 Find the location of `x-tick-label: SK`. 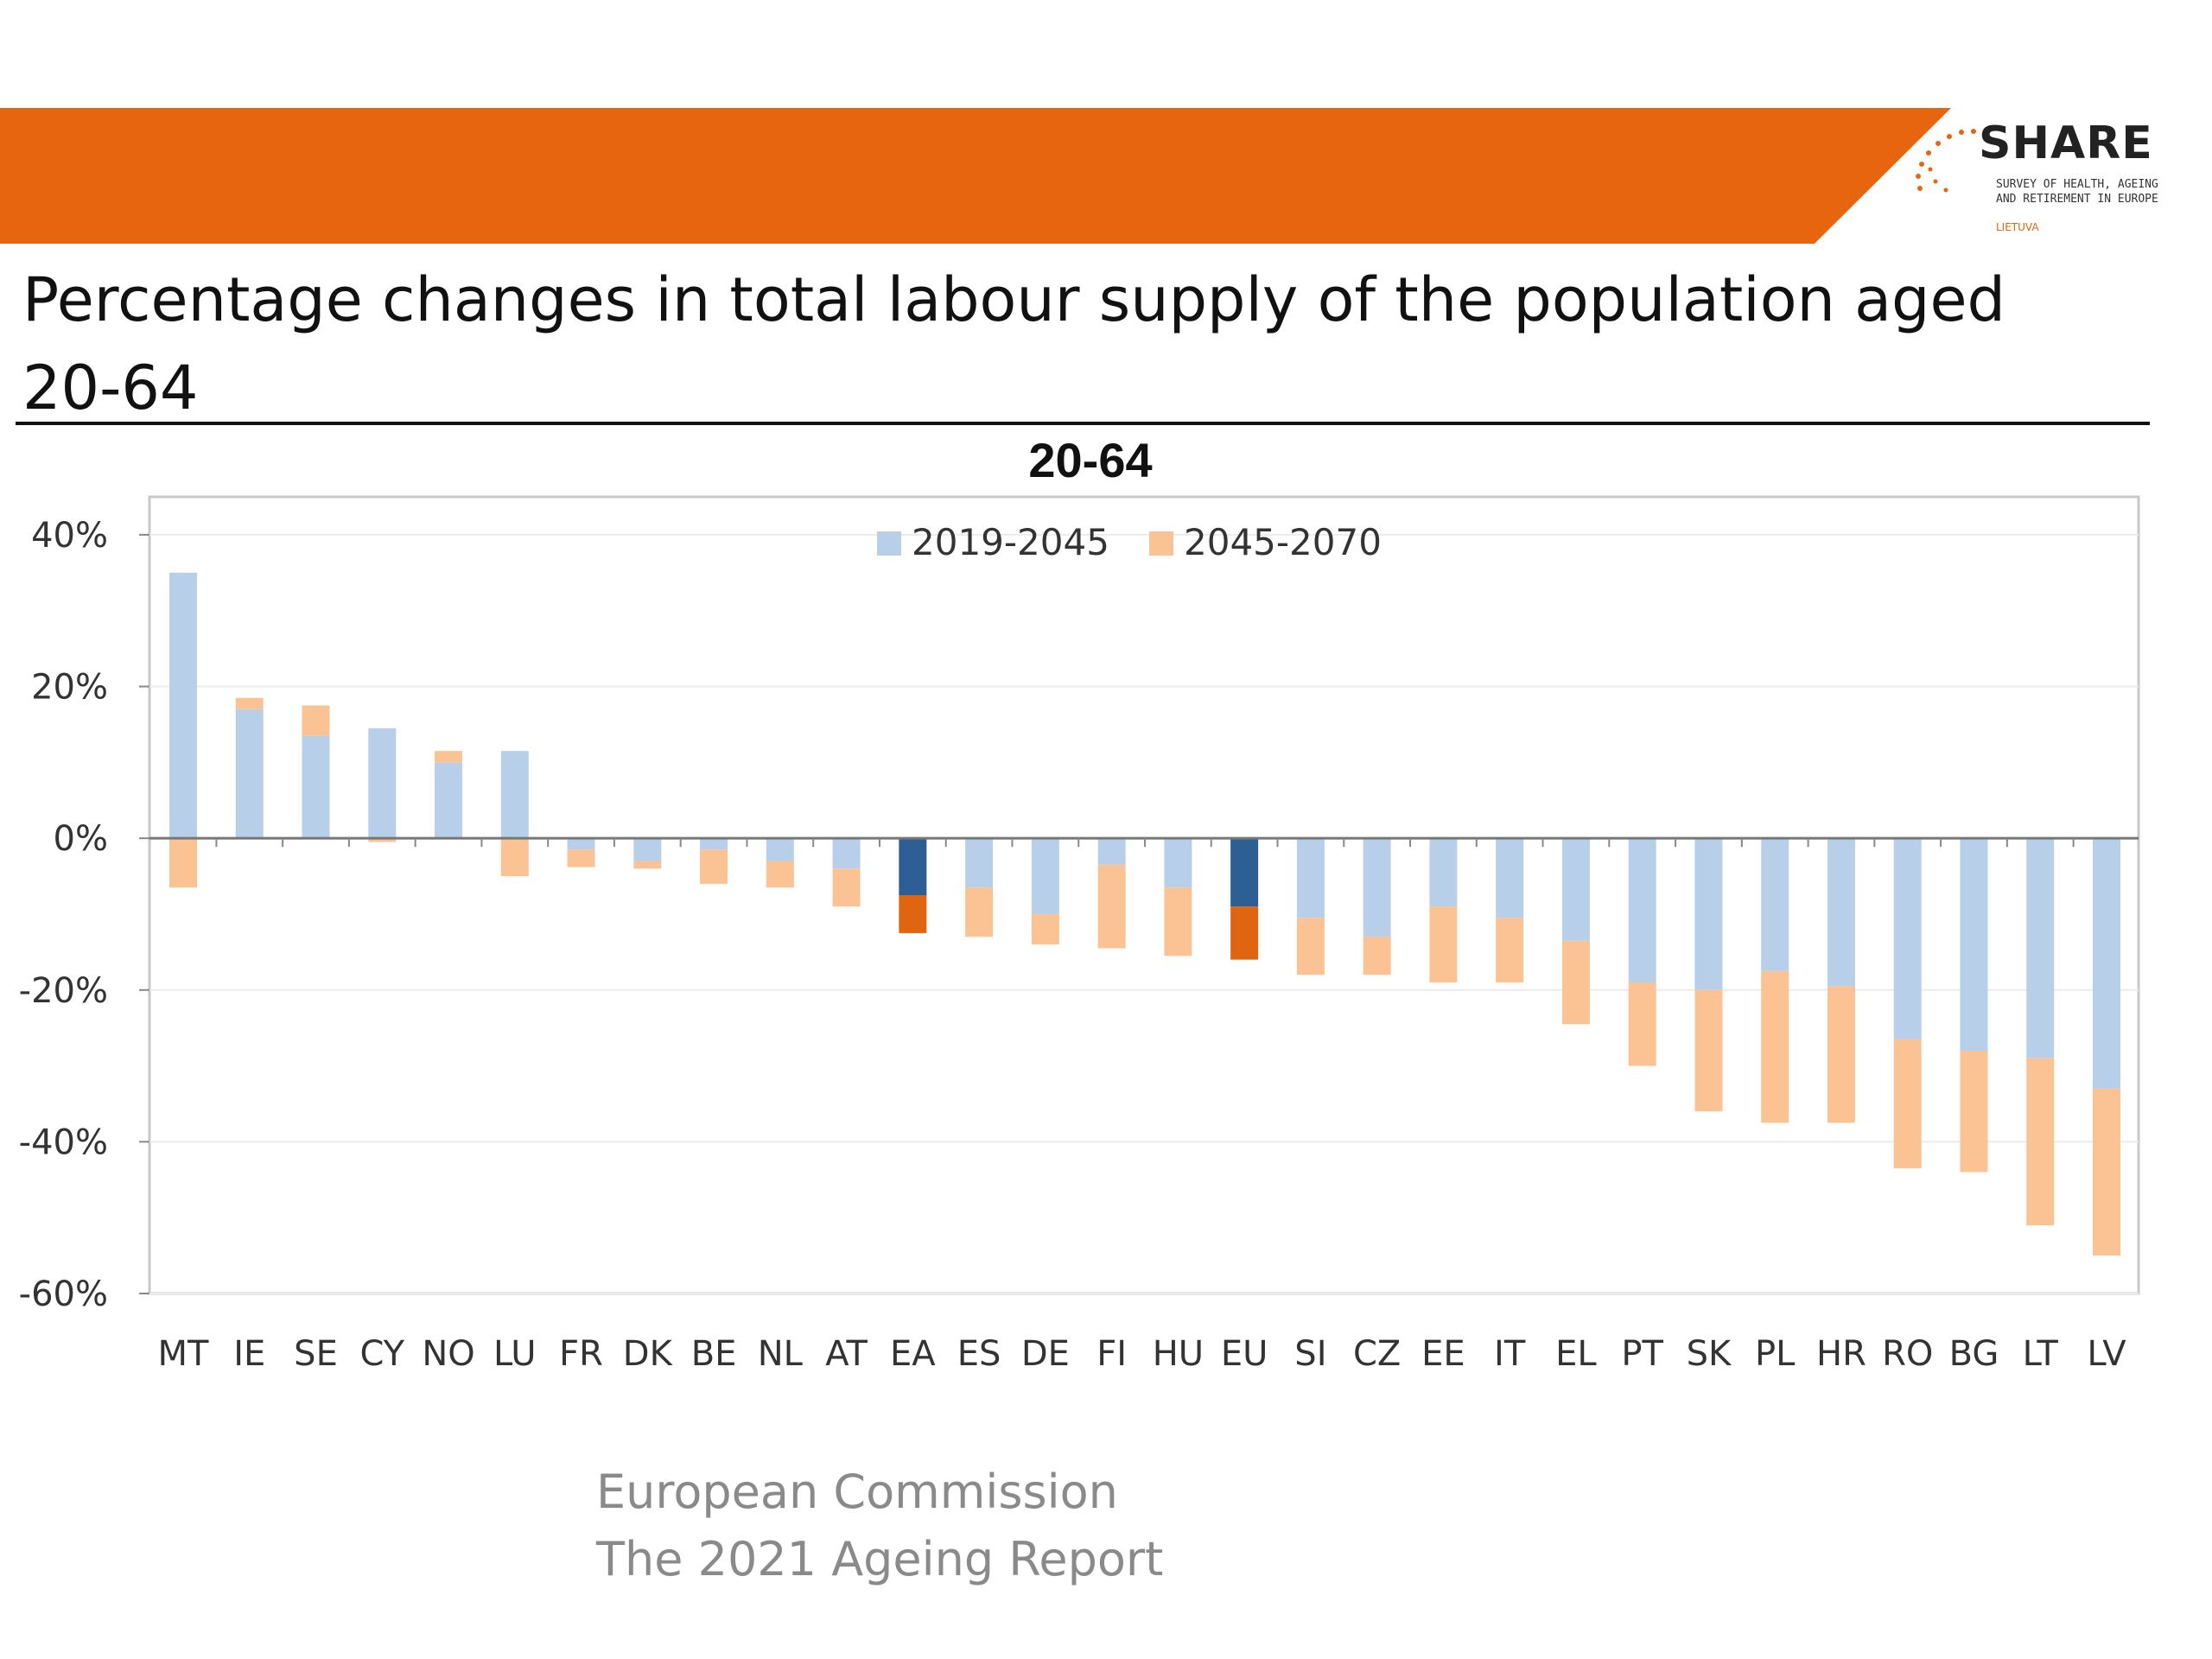

x-tick-label: SK is located at coordinates (1709, 1354).